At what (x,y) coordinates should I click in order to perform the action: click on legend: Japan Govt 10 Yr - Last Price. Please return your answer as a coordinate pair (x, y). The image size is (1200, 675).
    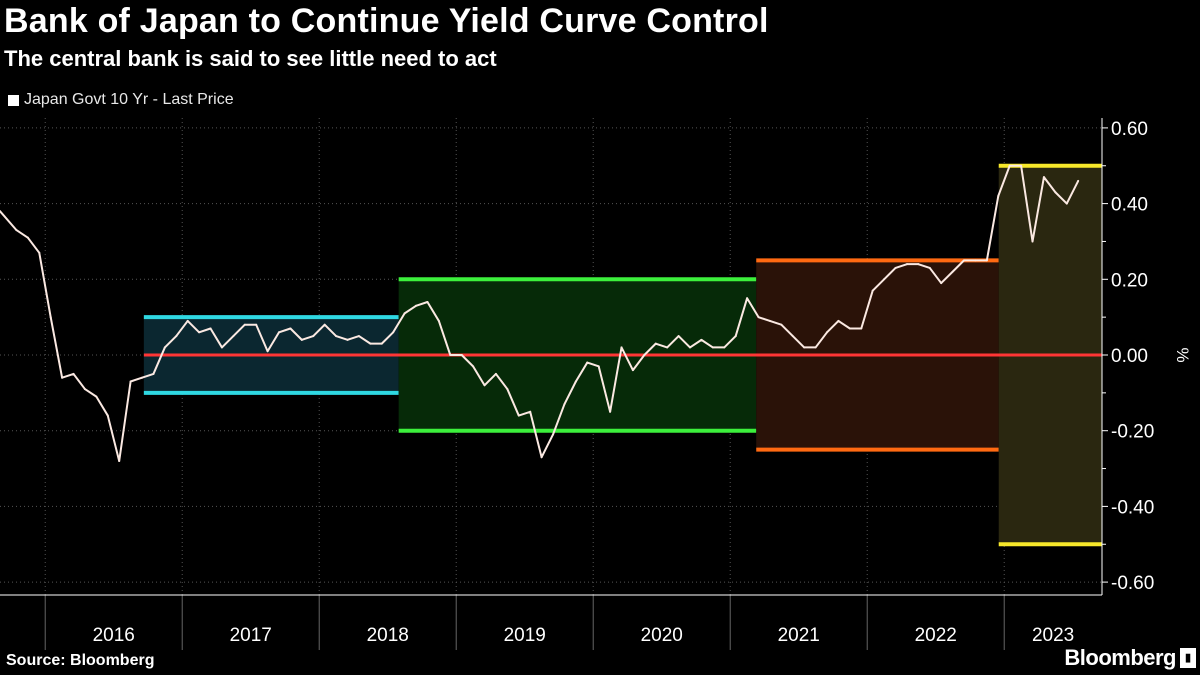
    Looking at the image, I should click on (121, 100).